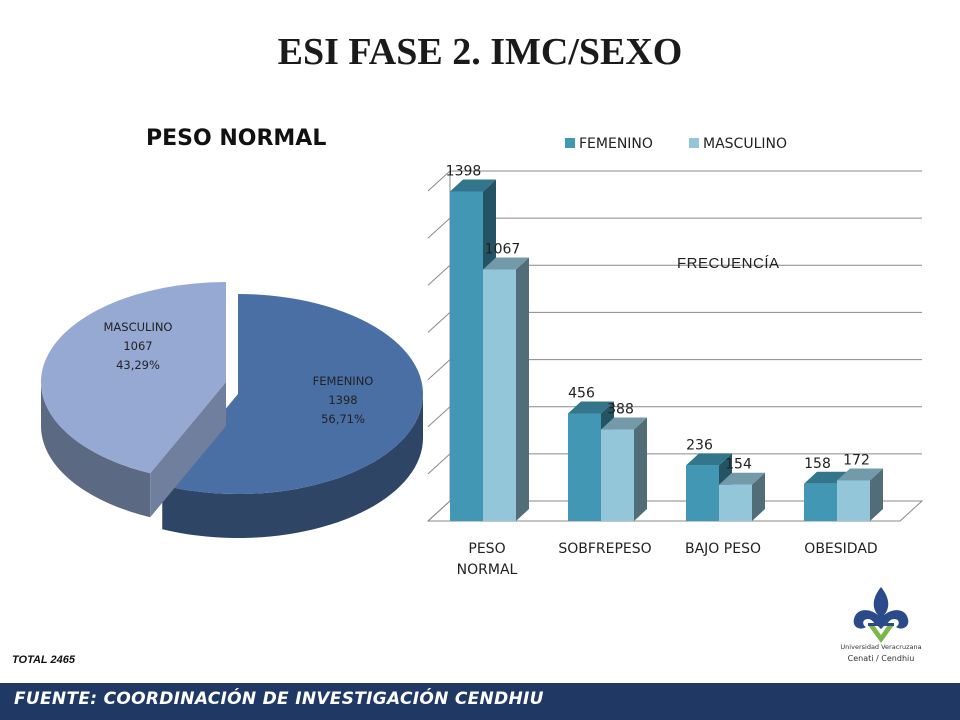 This screenshot has height=720, width=960. What do you see at coordinates (856, 460) in the screenshot?
I see `bar-value-label: 172` at bounding box center [856, 460].